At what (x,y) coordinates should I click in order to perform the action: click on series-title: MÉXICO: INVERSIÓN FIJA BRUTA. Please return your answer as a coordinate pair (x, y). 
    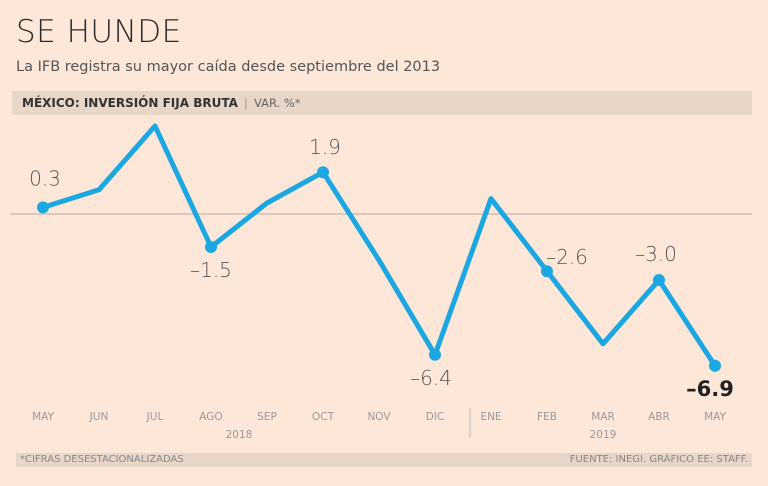
    Looking at the image, I should click on (130, 103).